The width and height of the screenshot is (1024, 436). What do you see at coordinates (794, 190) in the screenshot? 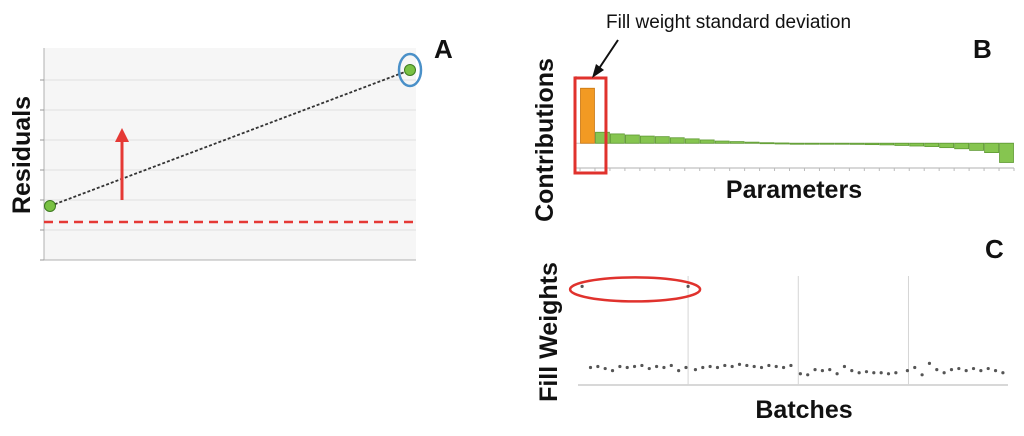
I see `panel-b-xlabel: Parameters` at bounding box center [794, 190].